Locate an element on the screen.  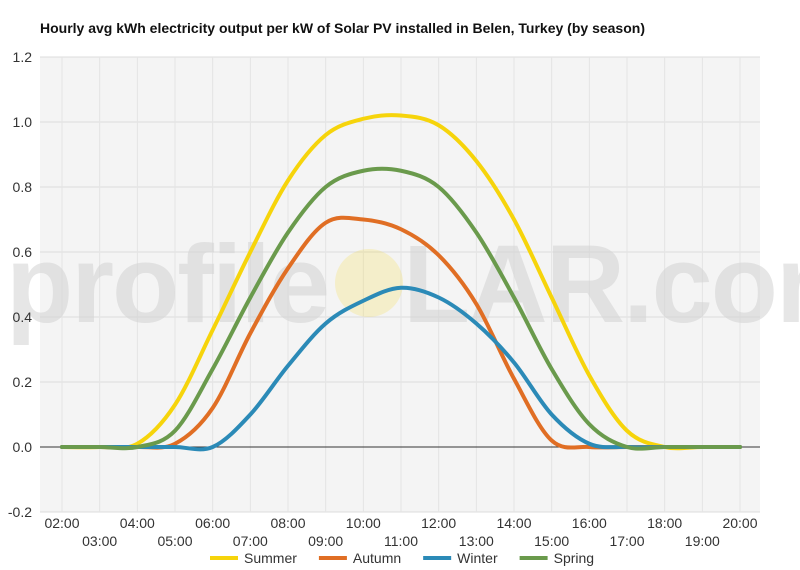
x-tick-label: 17:00 is located at coordinates (626, 541).